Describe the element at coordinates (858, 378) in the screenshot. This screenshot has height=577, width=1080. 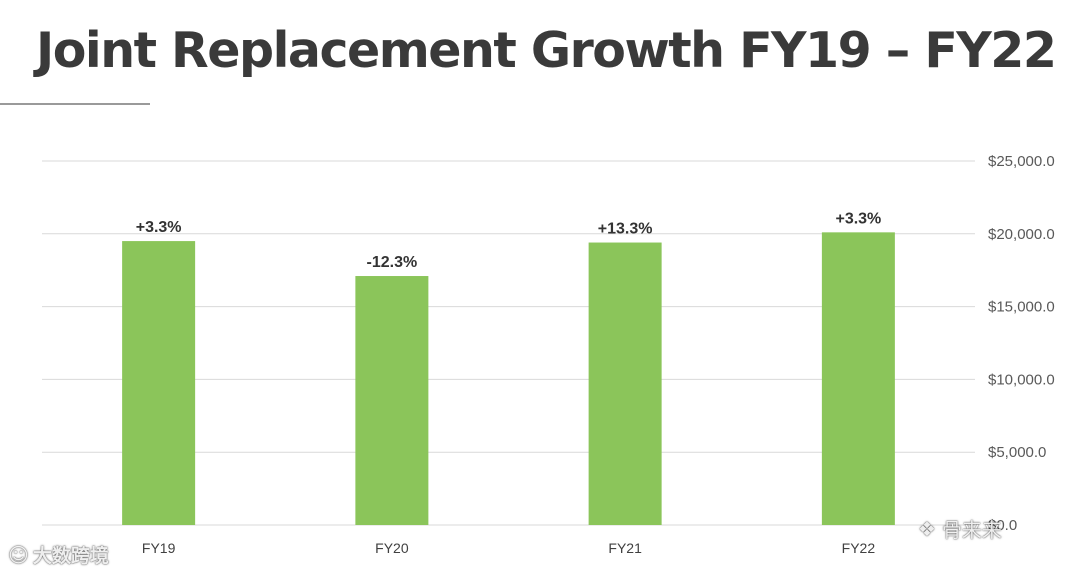
I see `bar-fy22` at that location.